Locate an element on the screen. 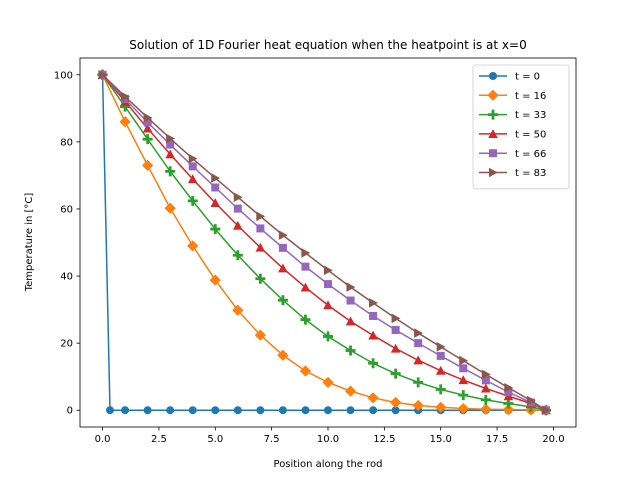 Image resolution: width=640 pixels, height=480 pixels. legend-item: t = 16 is located at coordinates (512, 95).